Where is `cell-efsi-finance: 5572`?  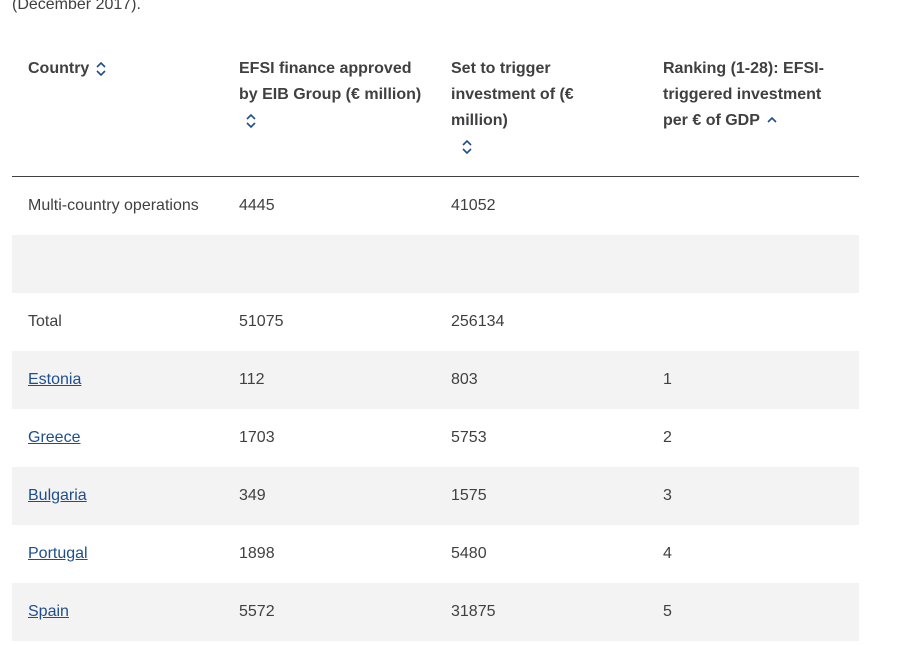
cell-efsi-finance: 5572 is located at coordinates (257, 611).